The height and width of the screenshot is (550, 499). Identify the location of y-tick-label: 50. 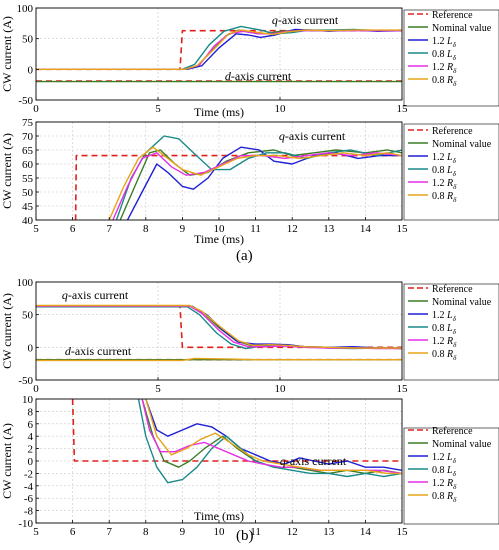
(28, 316).